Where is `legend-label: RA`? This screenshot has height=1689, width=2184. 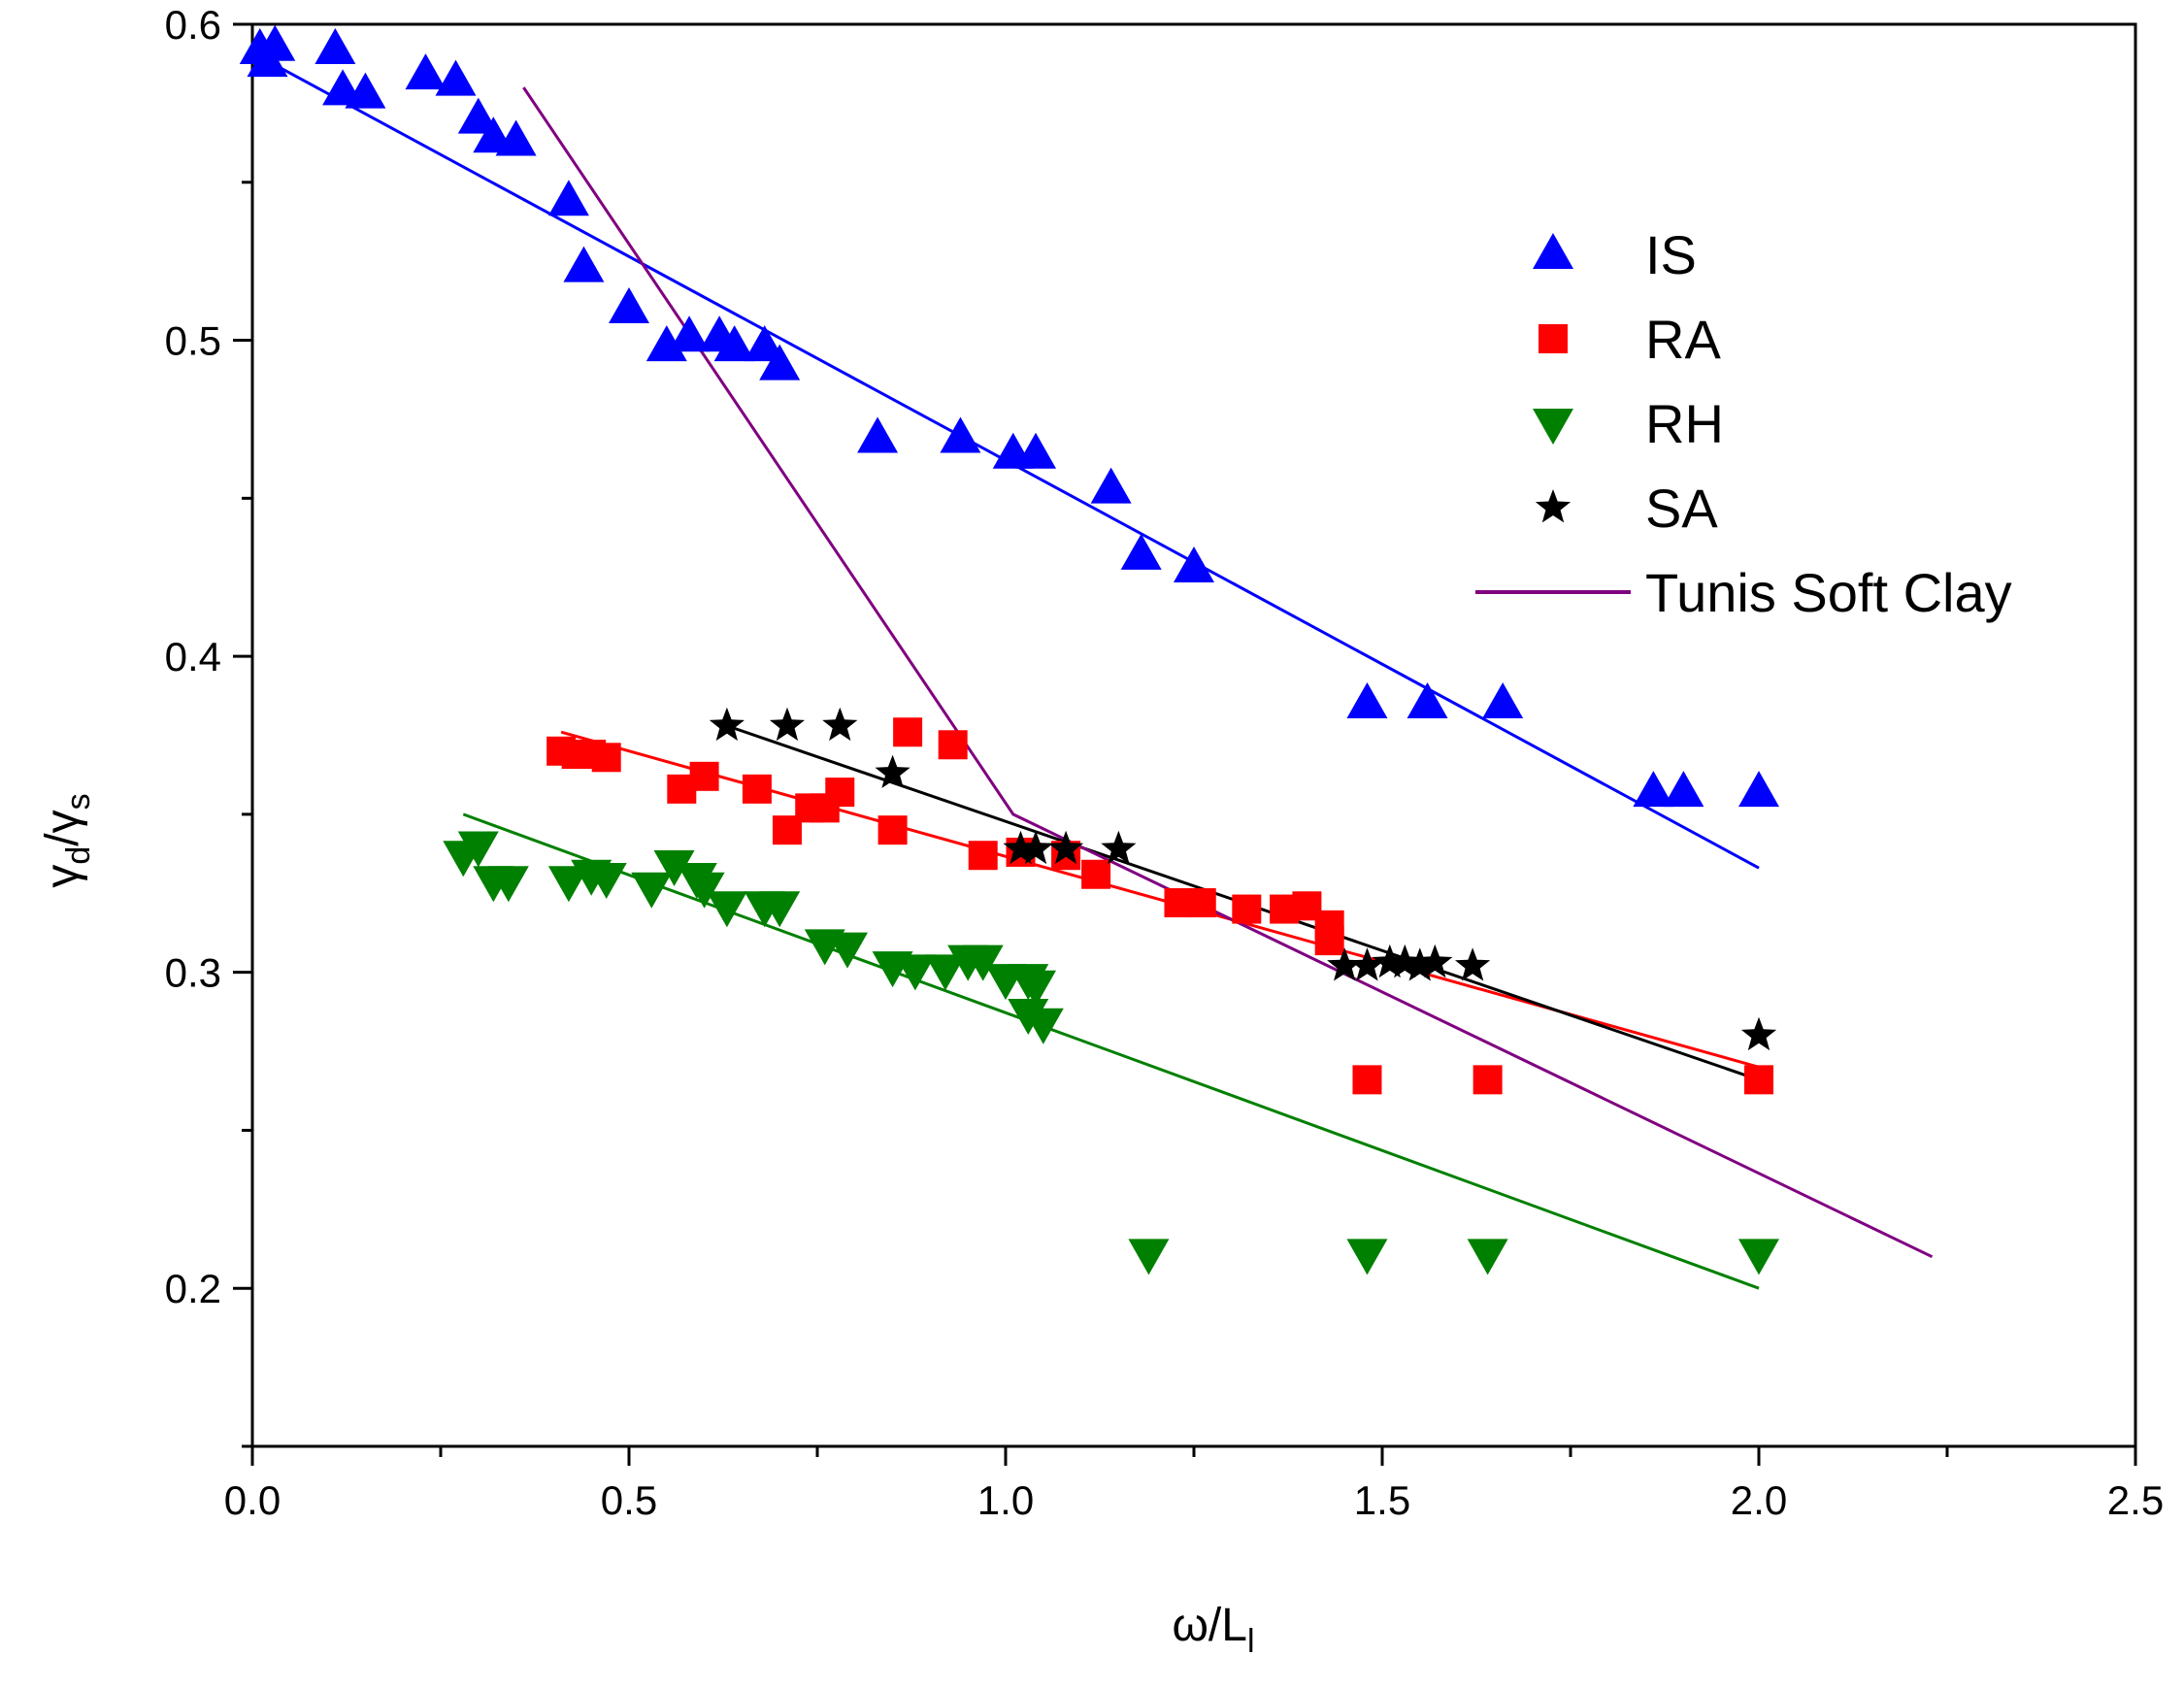 legend-label: RA is located at coordinates (1683, 339).